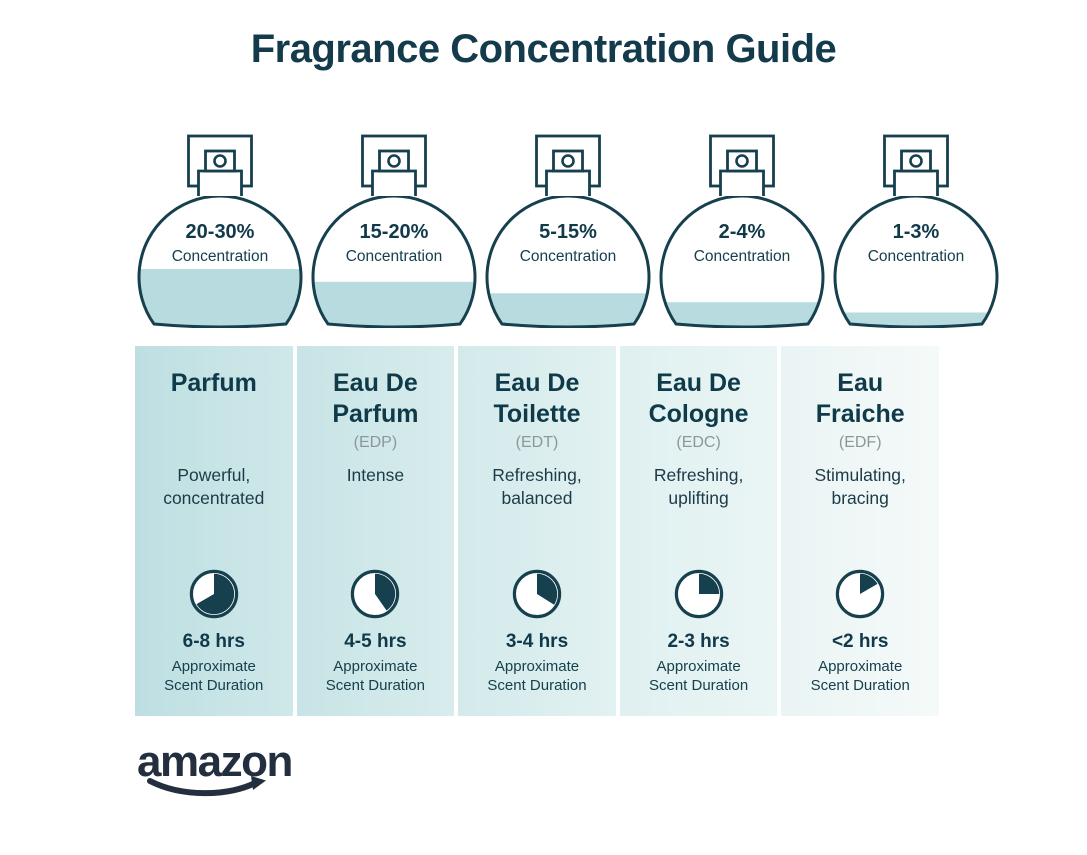  Describe the element at coordinates (698, 398) in the screenshot. I see `category-name: Eau De Cologne` at that location.